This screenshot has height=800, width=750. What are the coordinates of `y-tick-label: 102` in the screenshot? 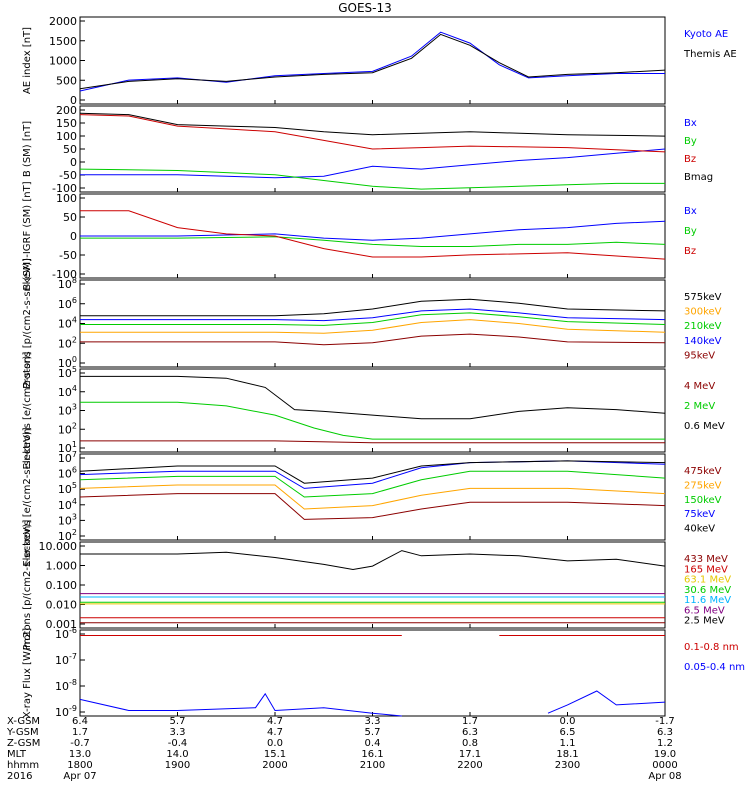 It's located at (67, 428).